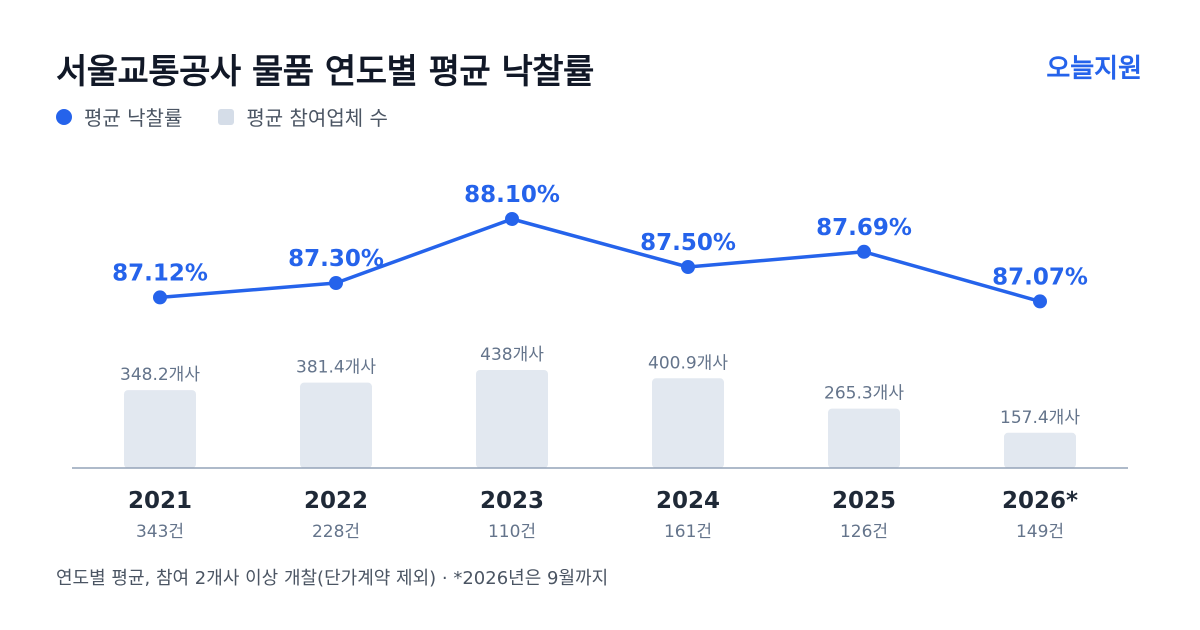 The image size is (1200, 630). Describe the element at coordinates (1094, 69) in the screenshot. I see `brand-logo-text: 오늘지원` at that location.